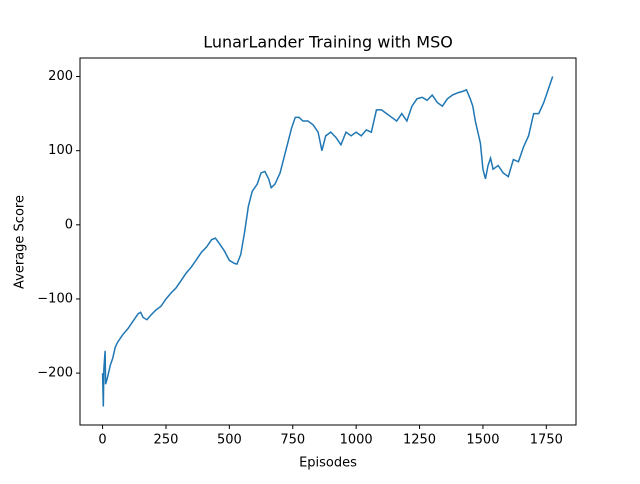  Describe the element at coordinates (328, 463) in the screenshot. I see `x-axis-label: Episodes` at that location.